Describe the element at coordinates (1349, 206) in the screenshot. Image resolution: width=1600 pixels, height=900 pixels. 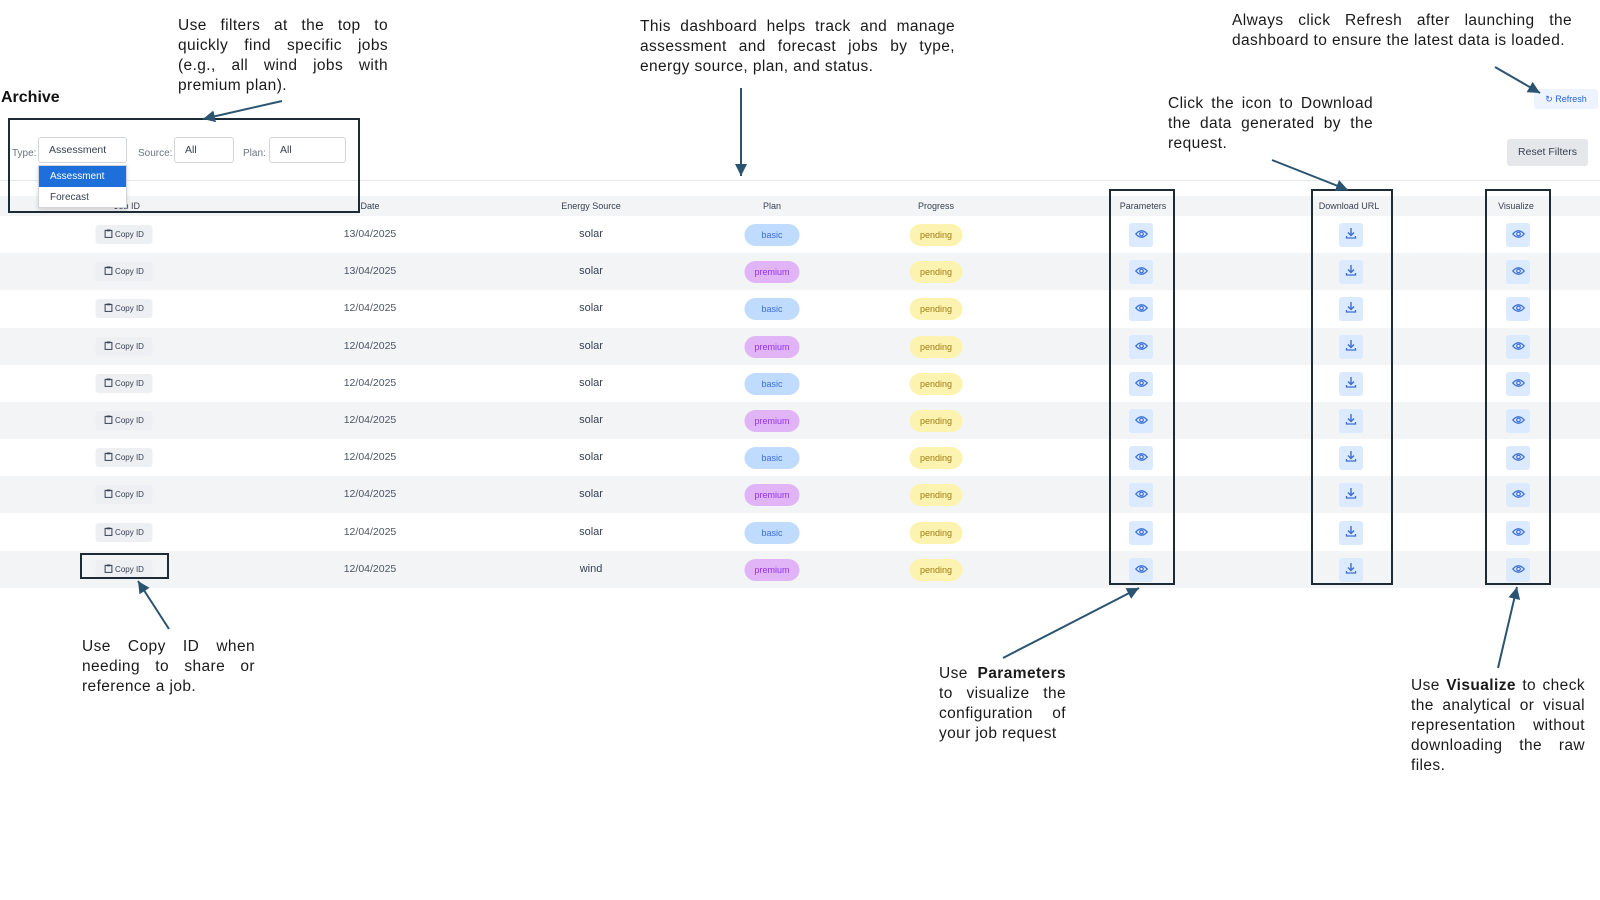
I see `col-download-url: Download URL` at that location.